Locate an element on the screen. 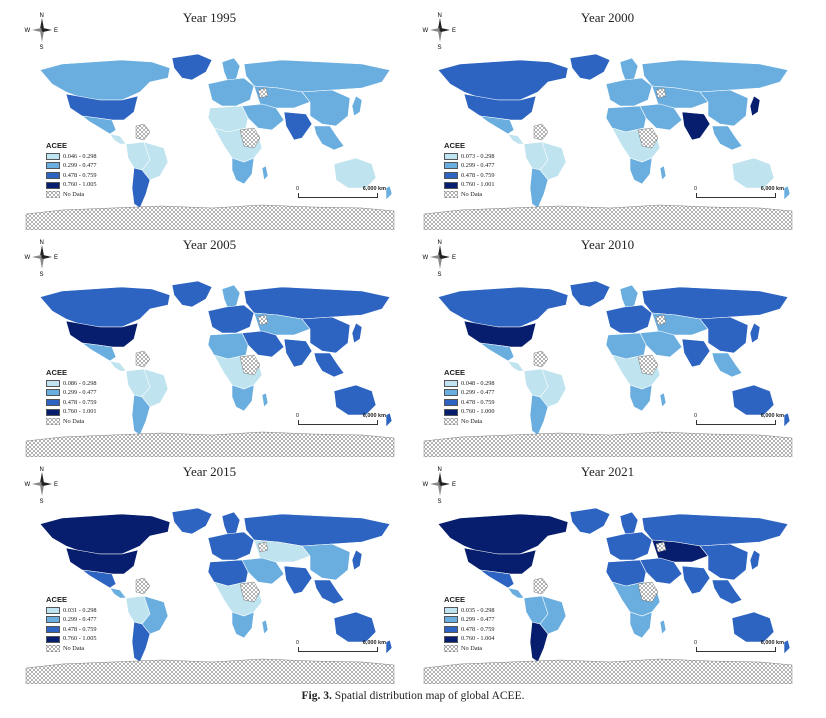  legend-item: 0.048 - 0.298 is located at coordinates (469, 384).